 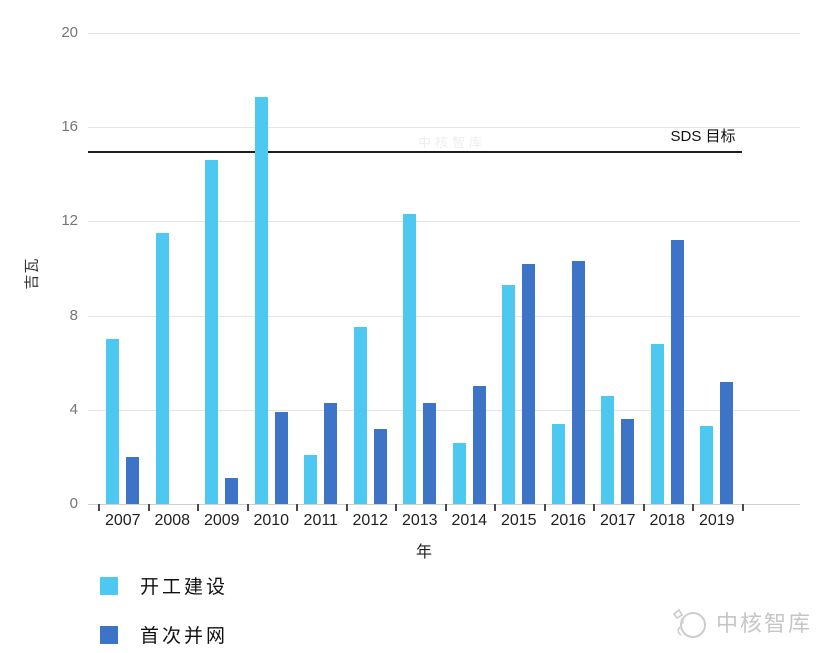 What do you see at coordinates (261, 300) in the screenshot?
I see `bar-开工建设-2010` at bounding box center [261, 300].